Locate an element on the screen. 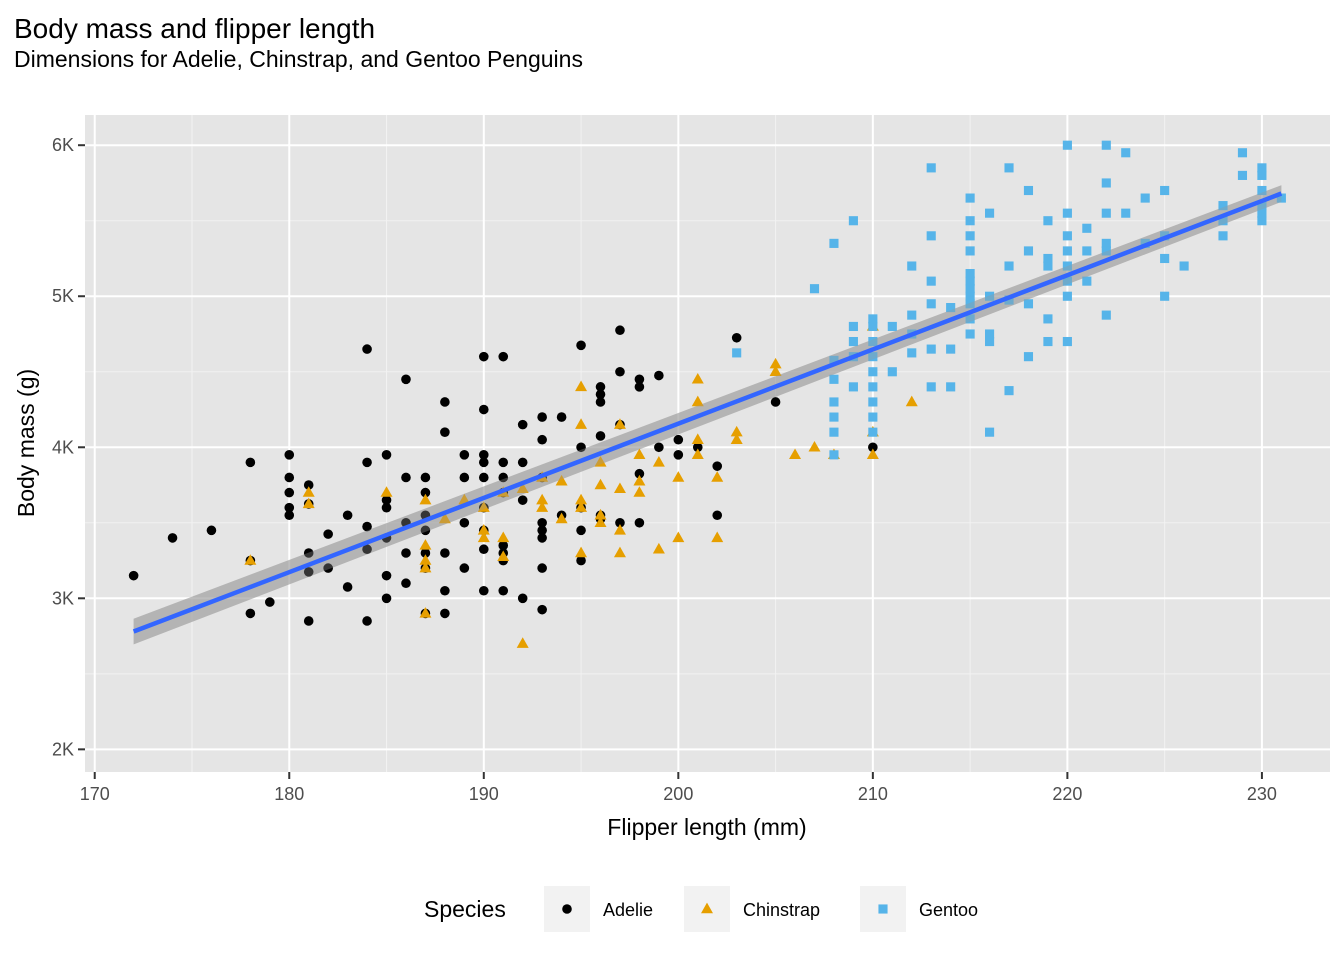 This screenshot has height=965, width=1344. legend-label-chinstrap: Chinstrap is located at coordinates (781, 910).